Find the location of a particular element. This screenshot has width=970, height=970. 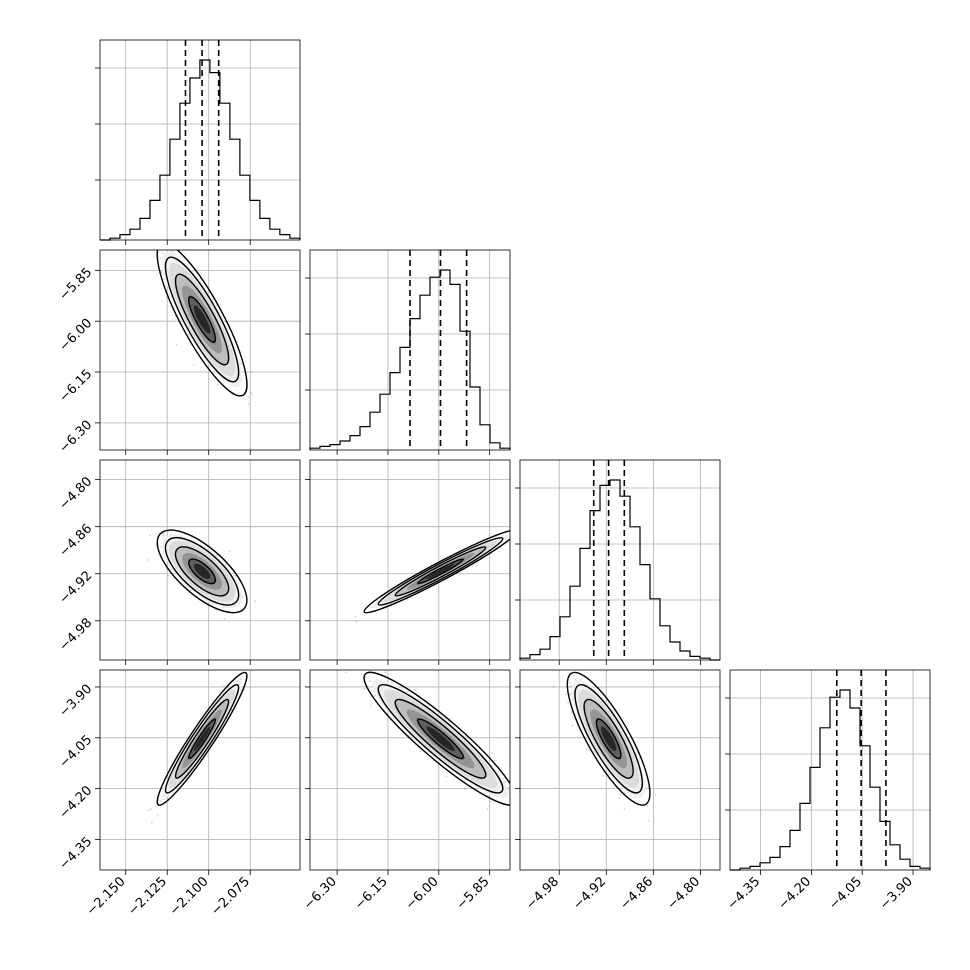

x-tick-label: −4.35 is located at coordinates (744, 893).